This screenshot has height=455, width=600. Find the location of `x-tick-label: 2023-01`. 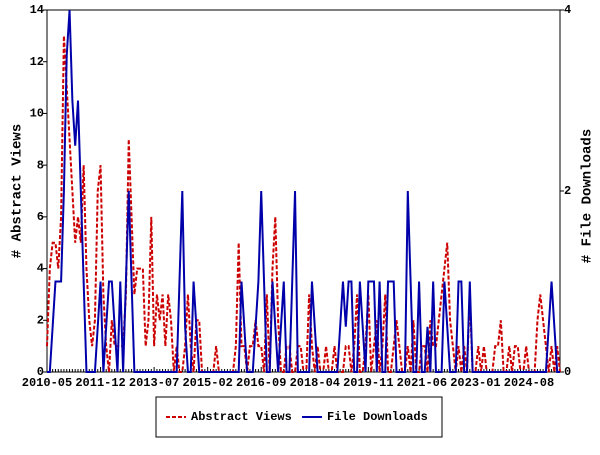

x-tick-label: 2023-01 is located at coordinates (475, 383).